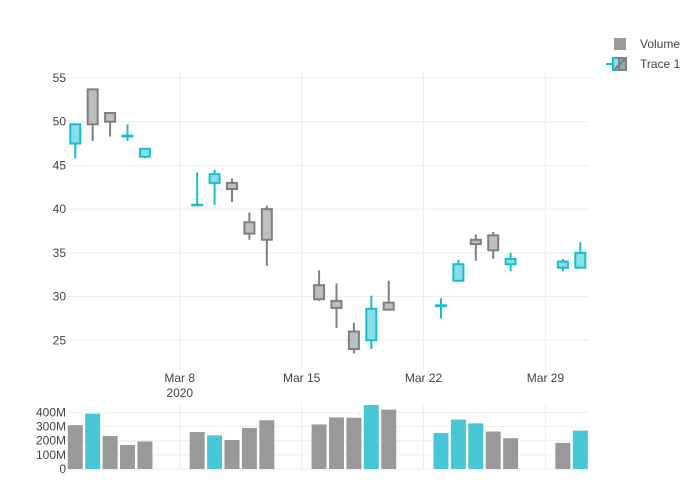  I want to click on legend-label: Volume, so click(660, 44).